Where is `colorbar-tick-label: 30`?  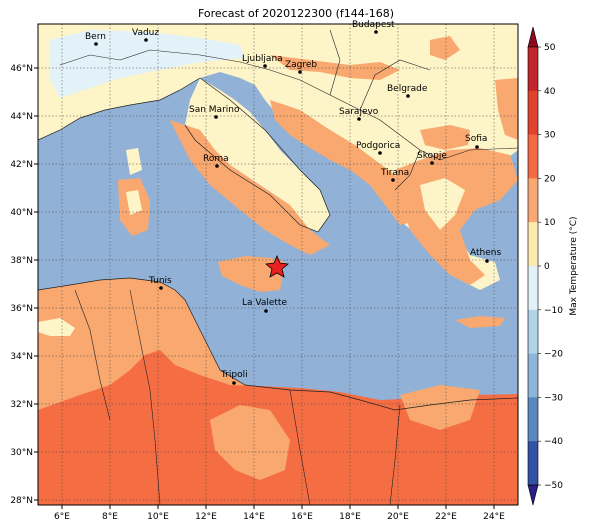 colorbar-tick-label: 30 is located at coordinates (550, 136).